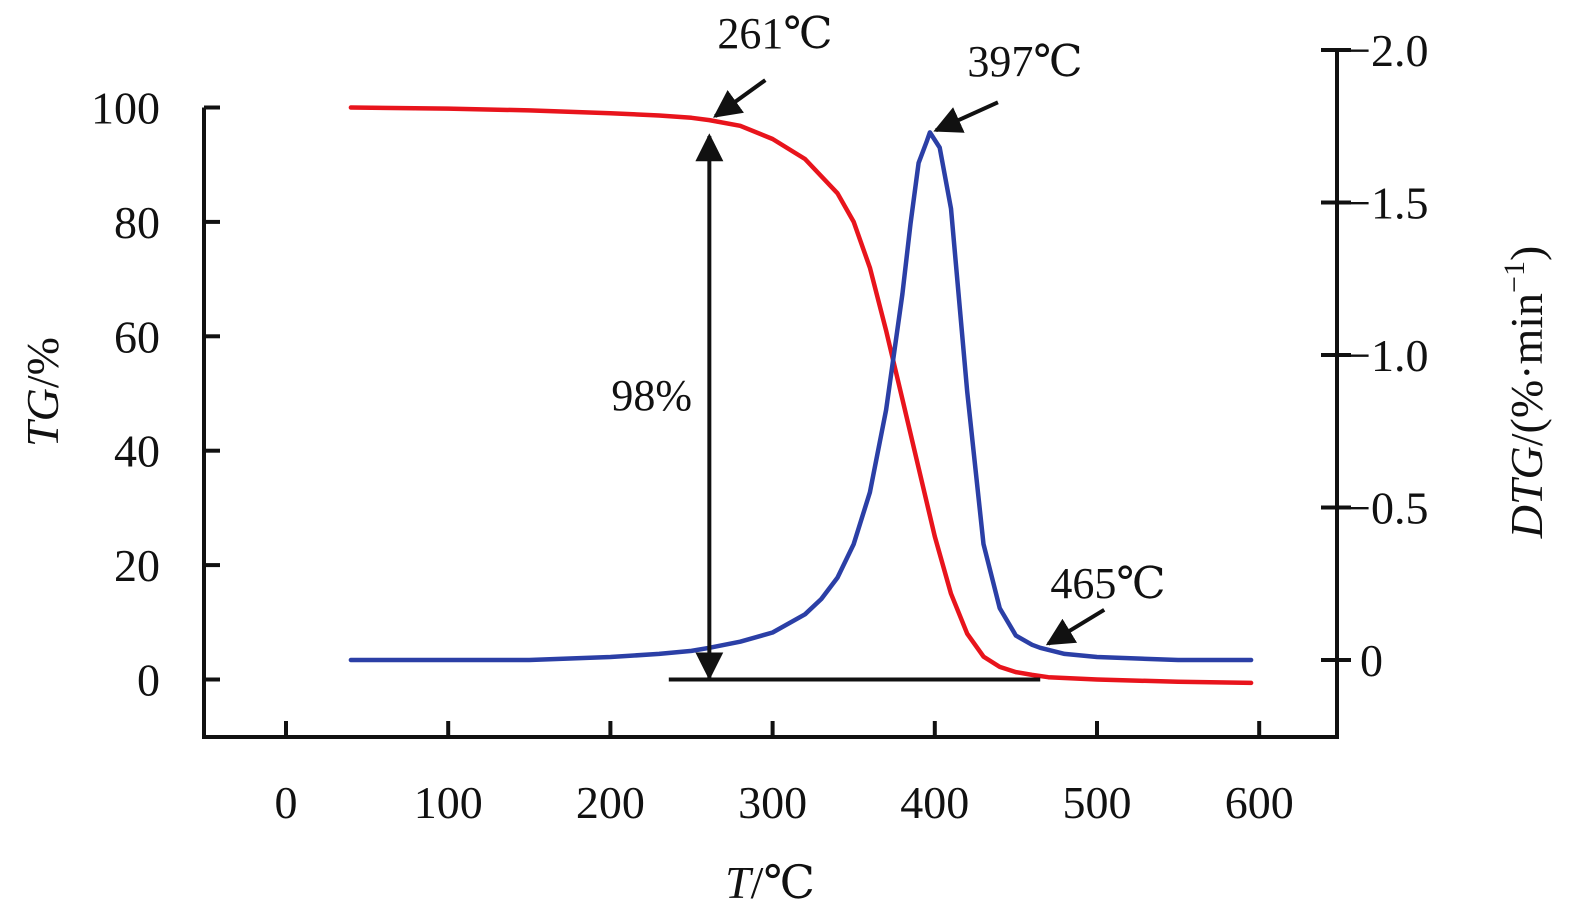  Describe the element at coordinates (1107, 583) in the screenshot. I see `annotation-465c: 465℃` at that location.